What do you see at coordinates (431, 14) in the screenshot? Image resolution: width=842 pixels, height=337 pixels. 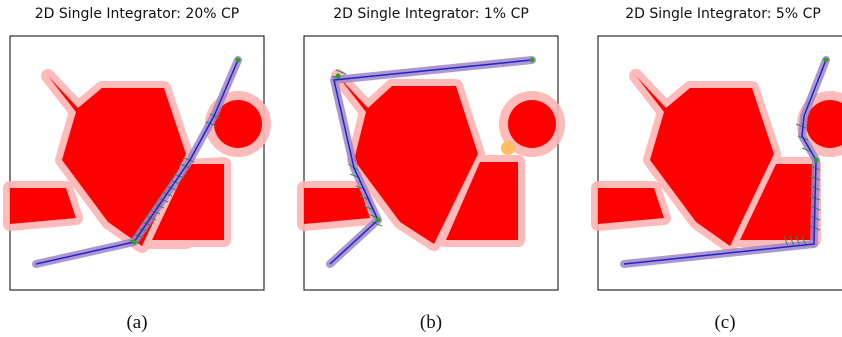 I see `panel-b-title: 2D Single Integrator: 1% CP` at bounding box center [431, 14].